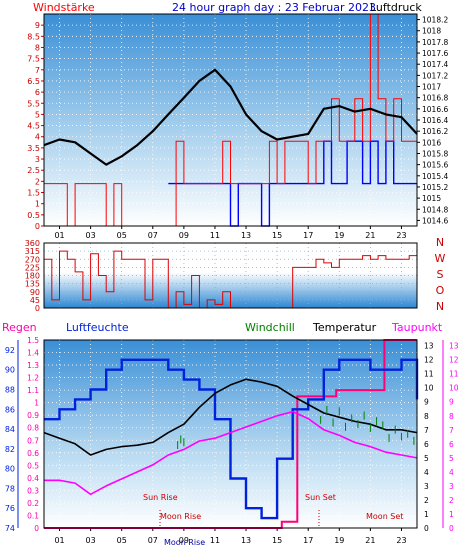 The width and height of the screenshot is (462, 550). What do you see at coordinates (33, 478) in the screenshot?
I see `rain-tick-label: 0.4` at bounding box center [33, 478].